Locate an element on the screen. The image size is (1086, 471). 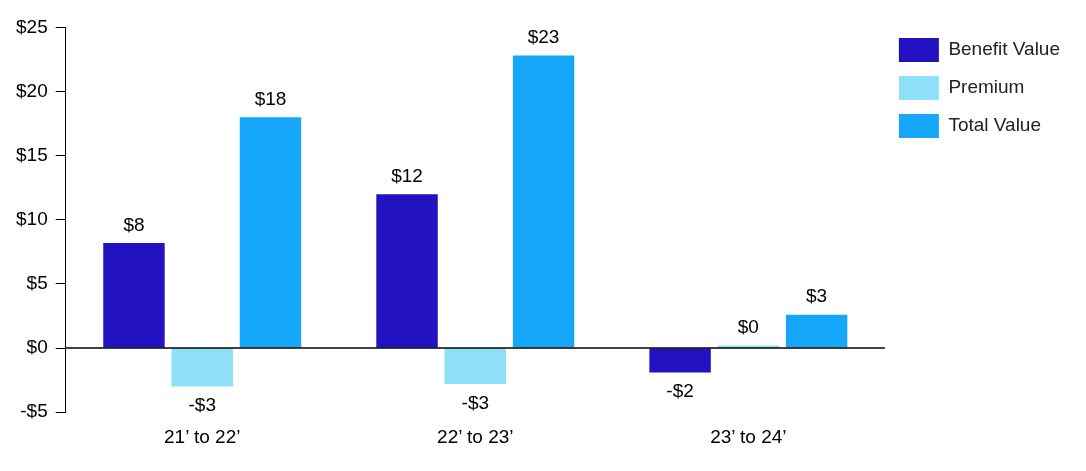
legend-label: Benefit Value is located at coordinates (1004, 49).